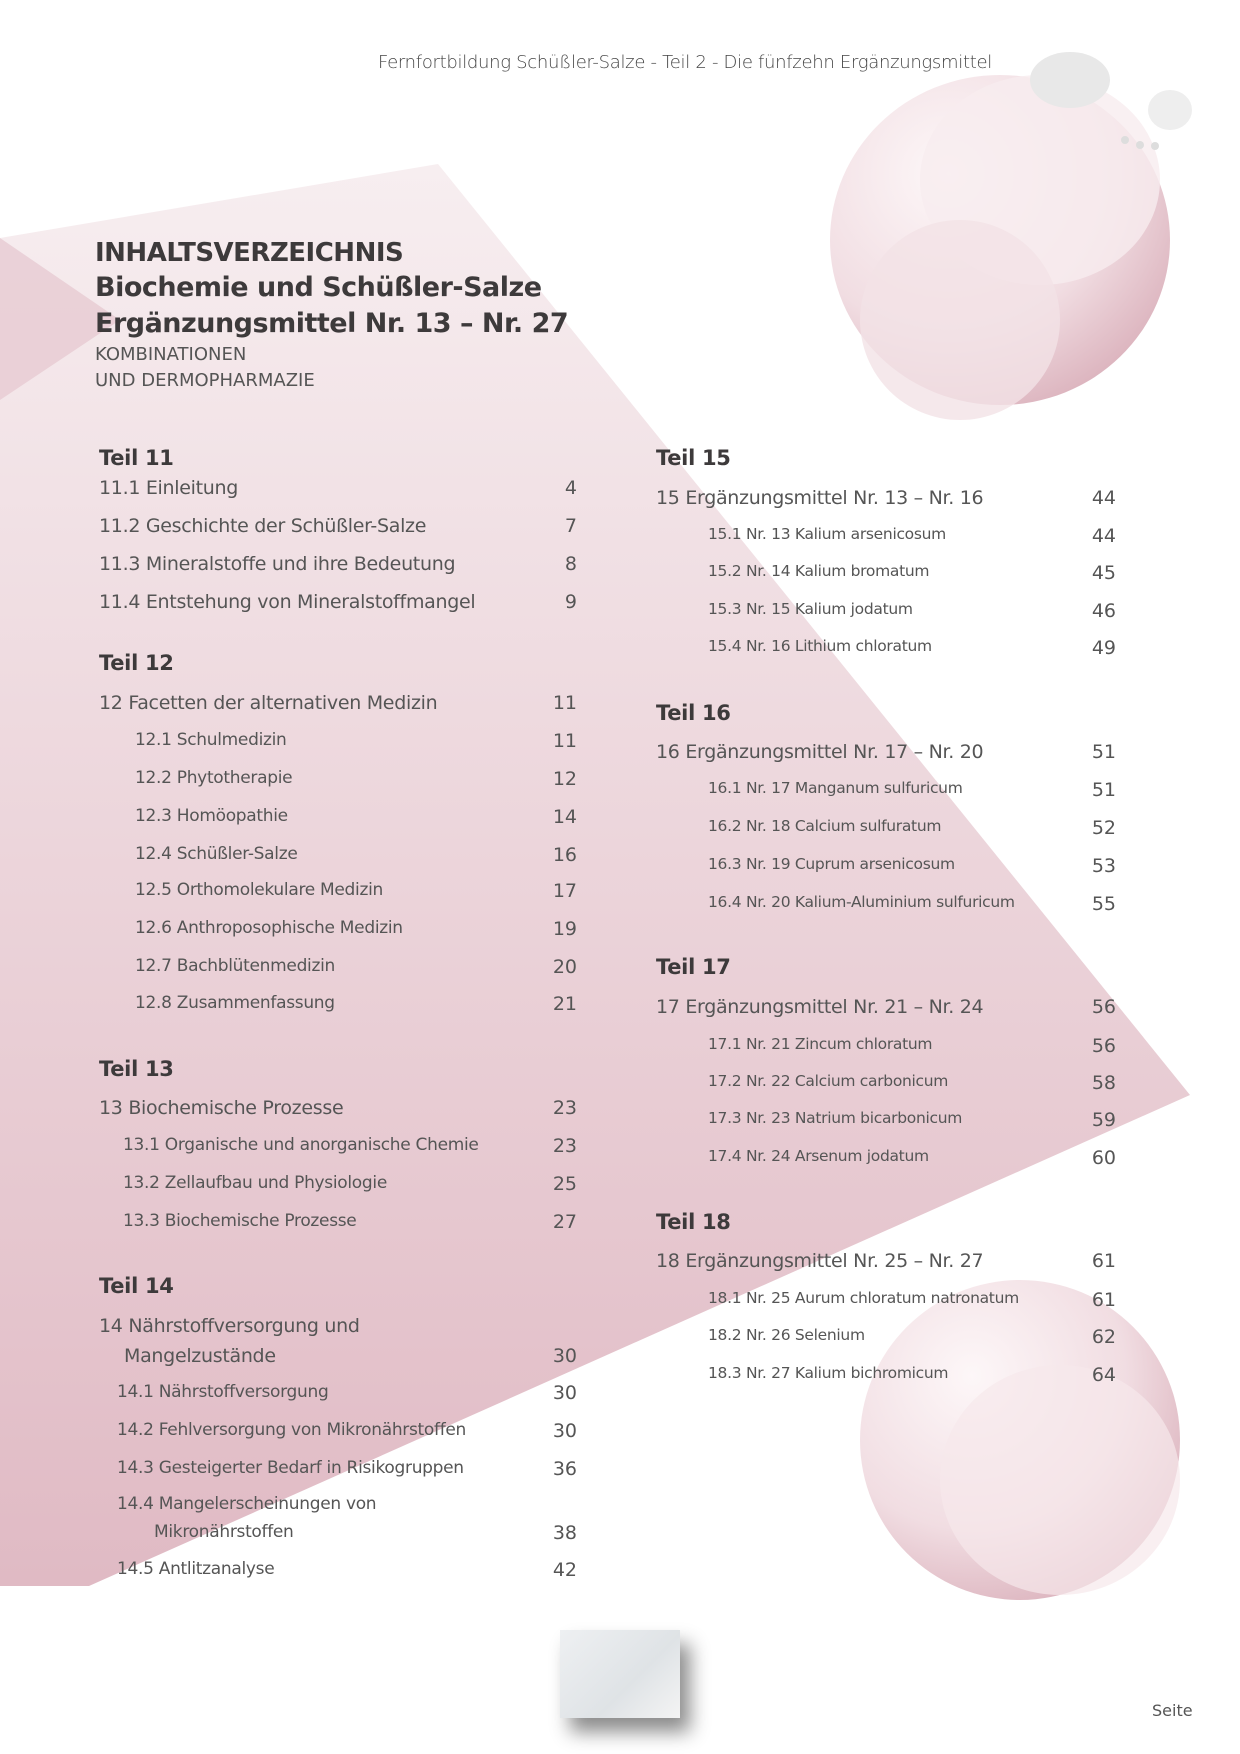 The width and height of the screenshot is (1240, 1754). Describe the element at coordinates (205, 380) in the screenshot. I see `toc-subtitle-4: UND DERMOPHARMAZIE` at that location.